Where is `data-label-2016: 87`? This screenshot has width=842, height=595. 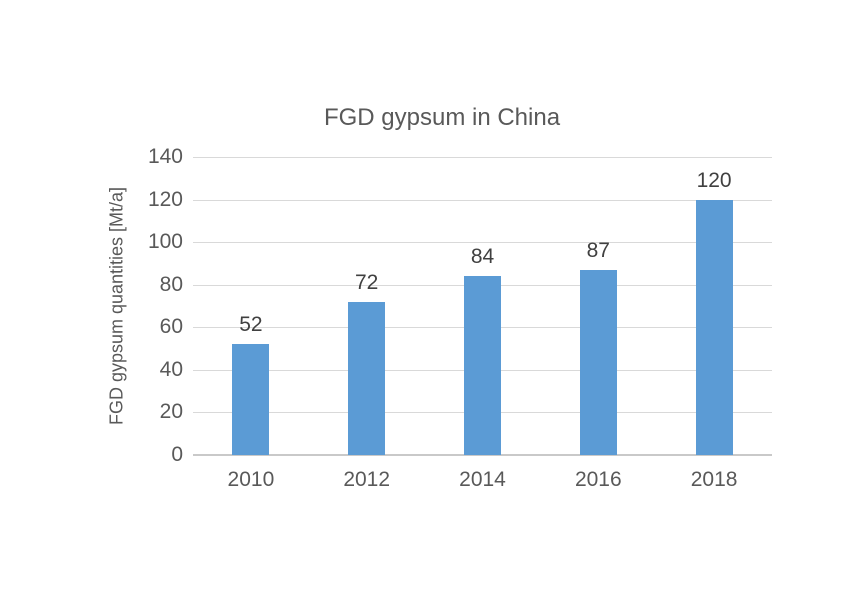 data-label-2016: 87 is located at coordinates (598, 250).